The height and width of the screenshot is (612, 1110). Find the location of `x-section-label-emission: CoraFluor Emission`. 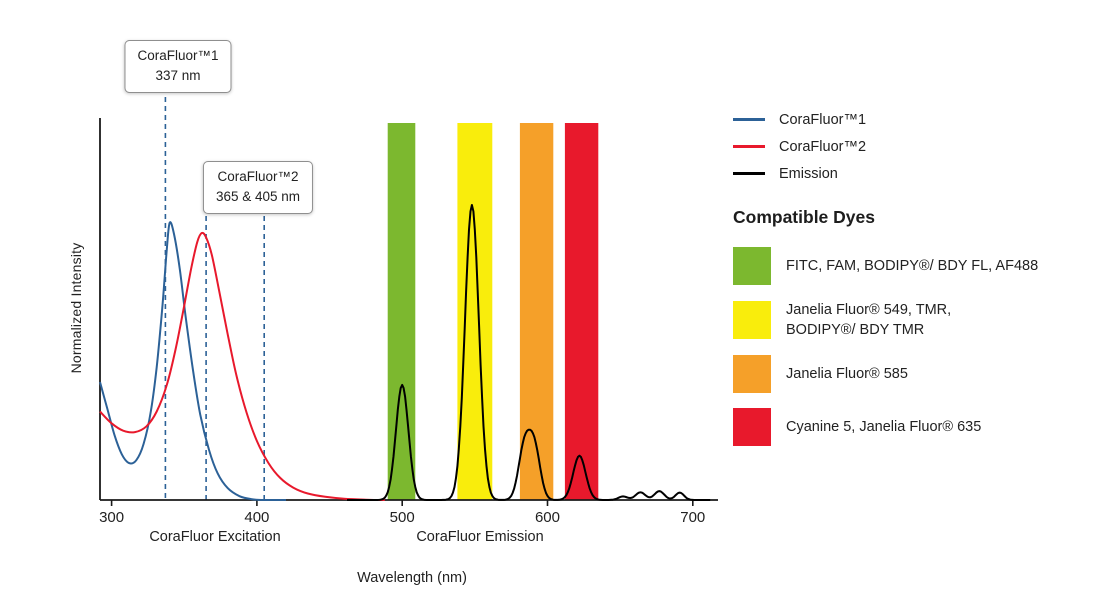

x-section-label-emission: CoraFluor Emission is located at coordinates (480, 537).